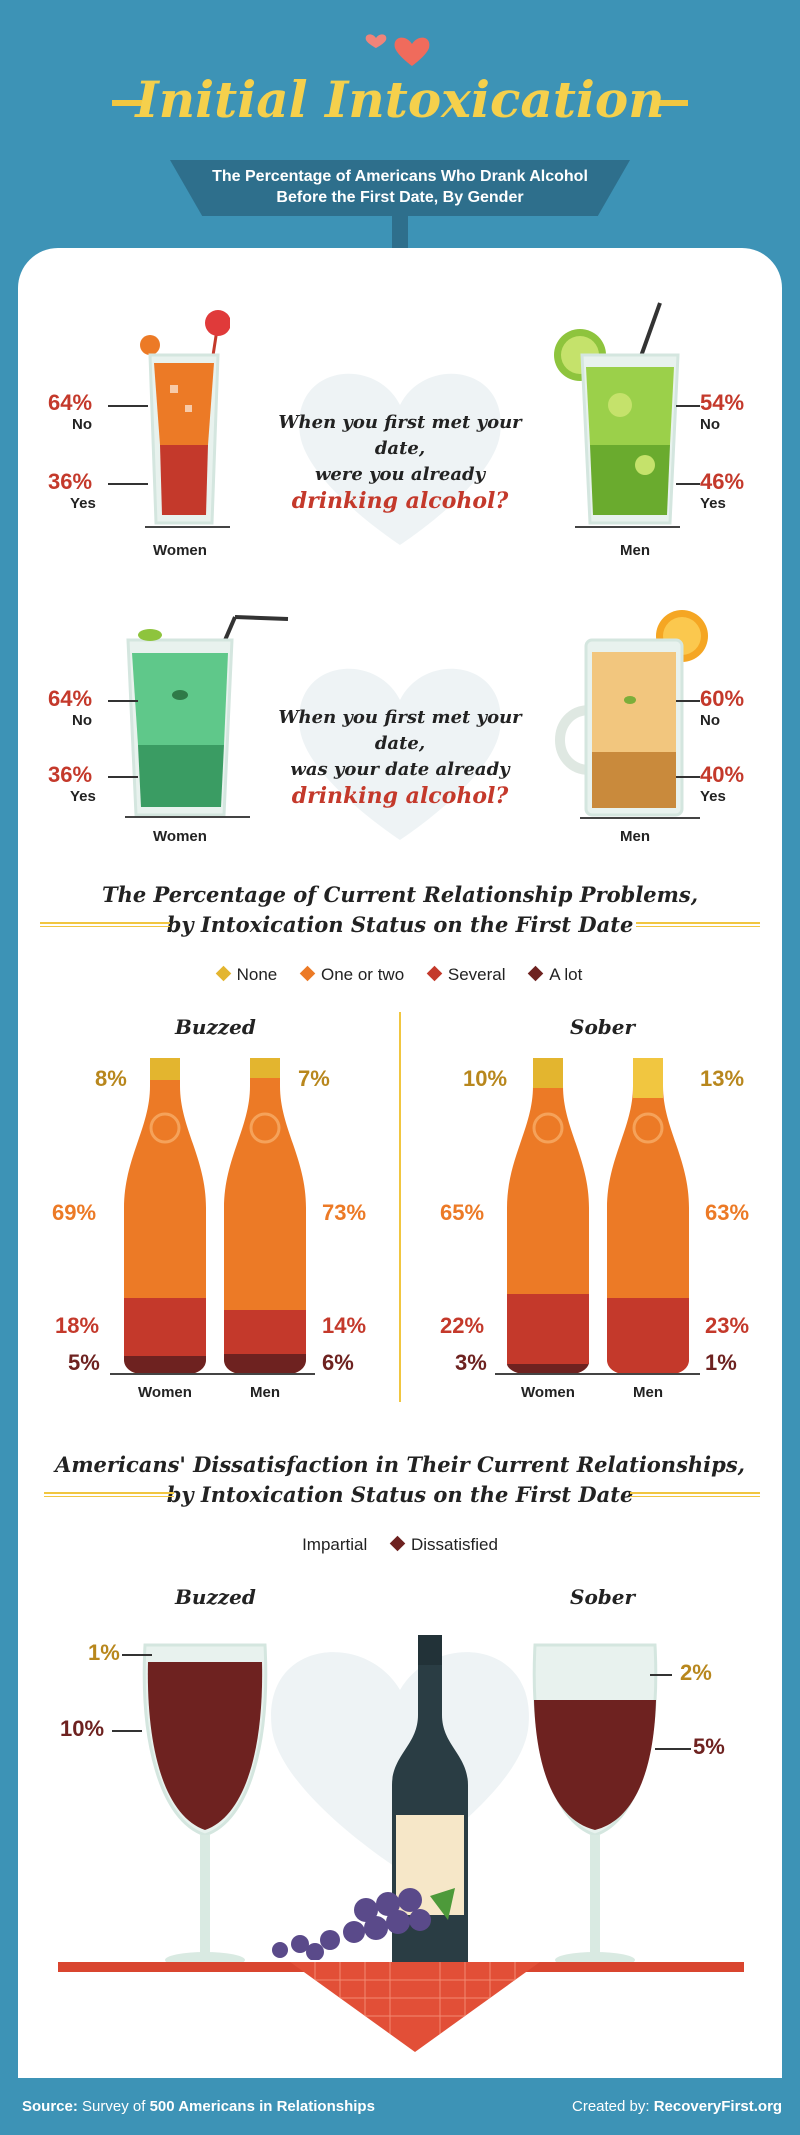 This screenshot has height=2135, width=800. Describe the element at coordinates (113, 2106) in the screenshot. I see `source-text: Survey of` at that location.